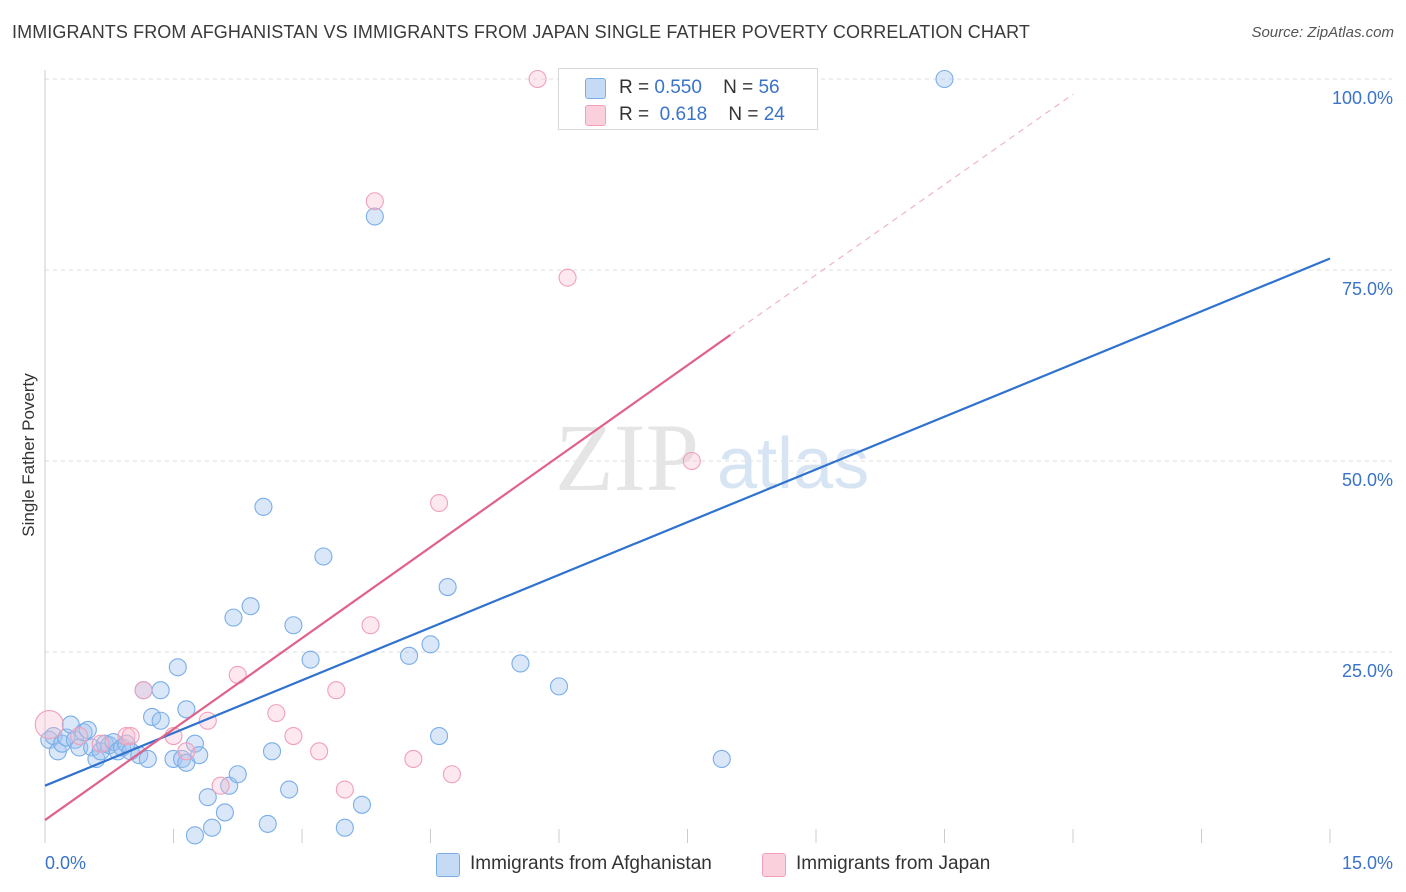  What do you see at coordinates (712, 457) in the screenshot?
I see `watermark: ZIP atlas` at bounding box center [712, 457].